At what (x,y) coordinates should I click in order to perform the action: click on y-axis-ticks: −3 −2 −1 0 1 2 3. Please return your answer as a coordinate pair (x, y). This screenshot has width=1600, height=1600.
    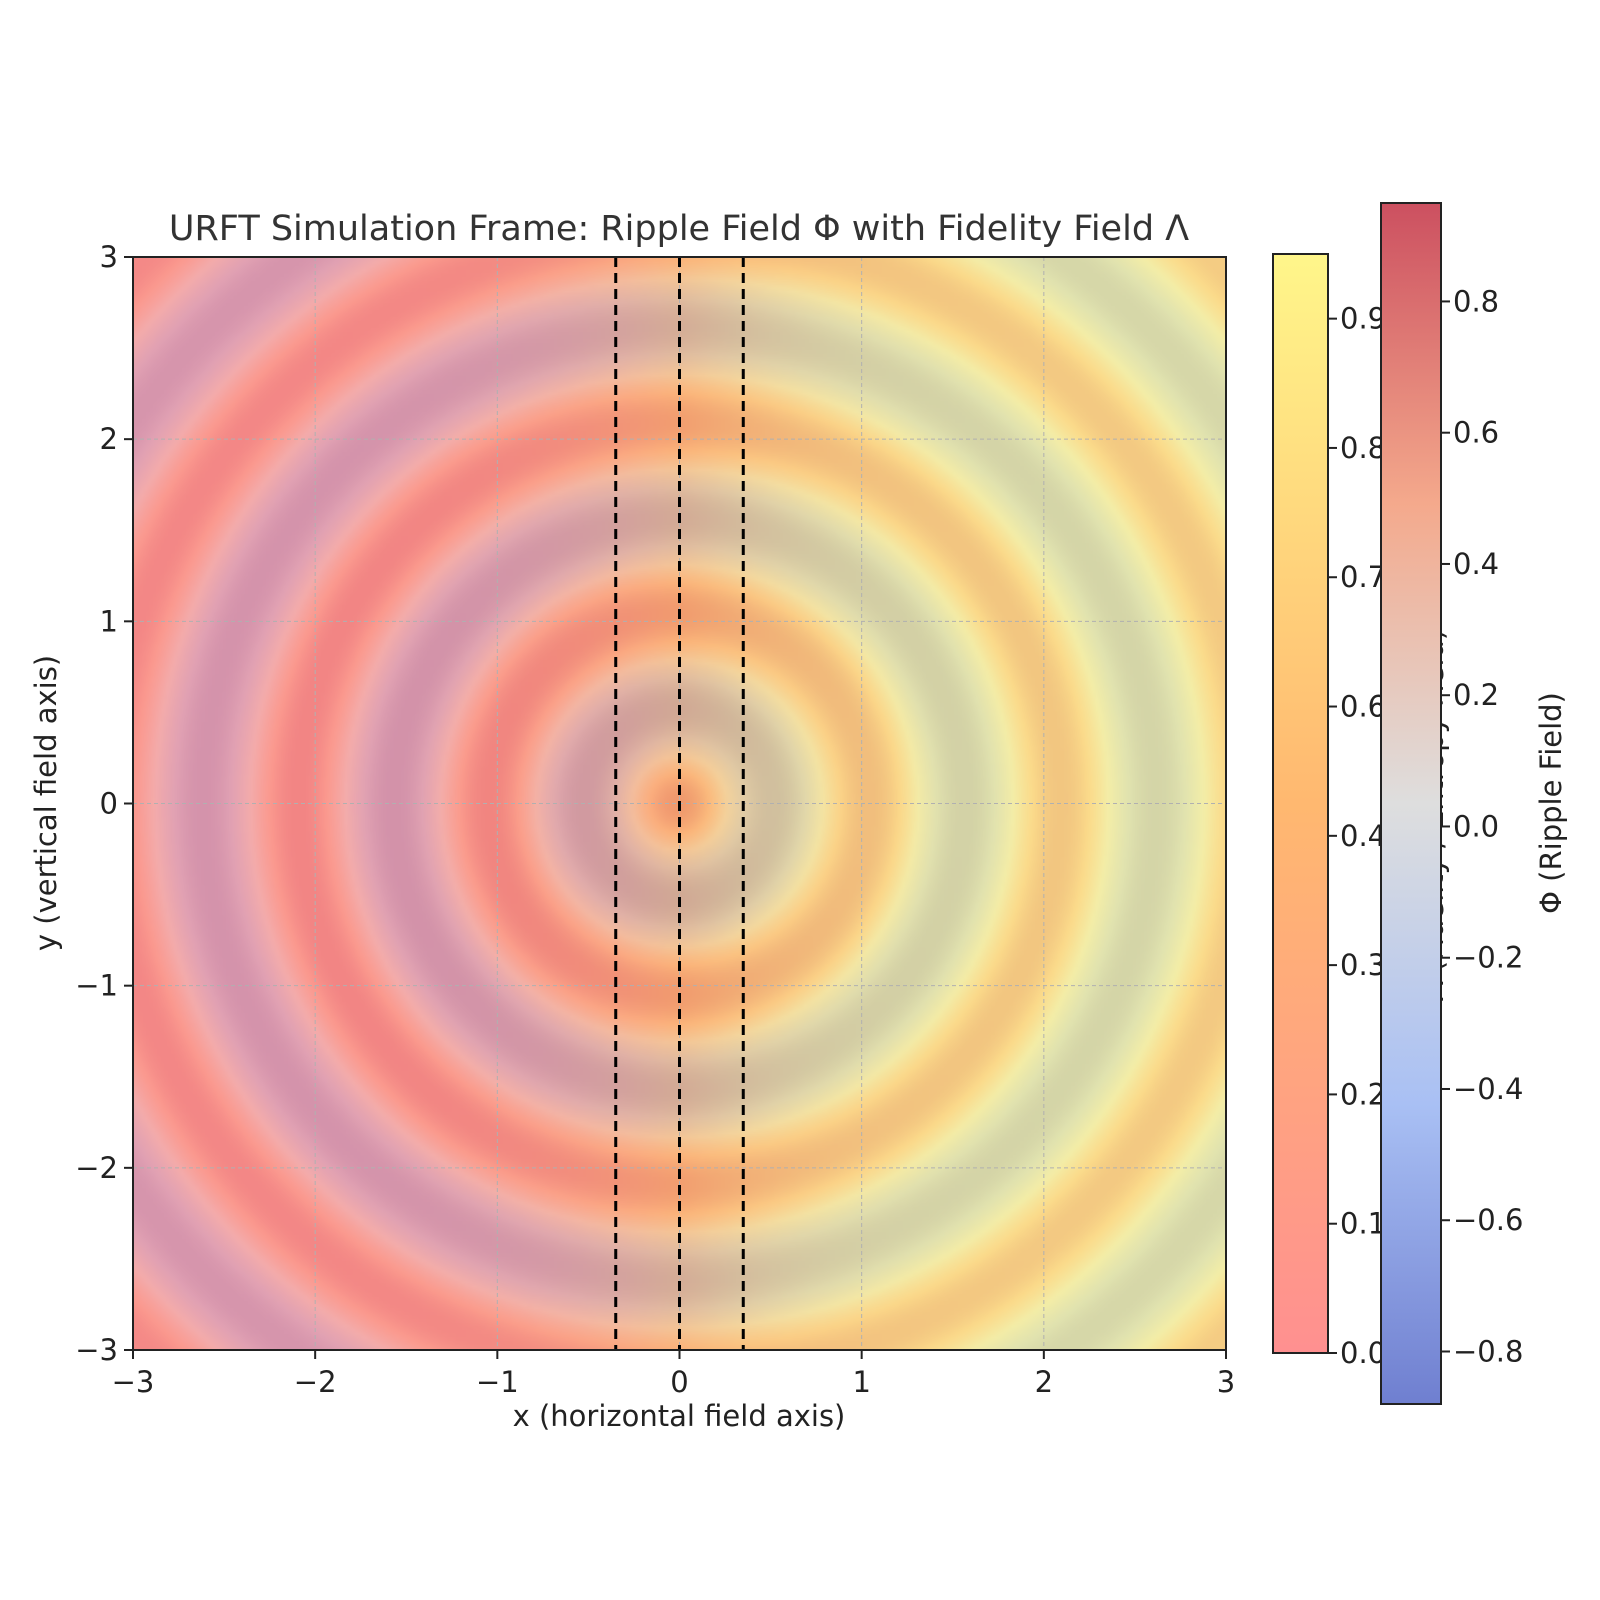
    Looking at the image, I should click on (104, 803).